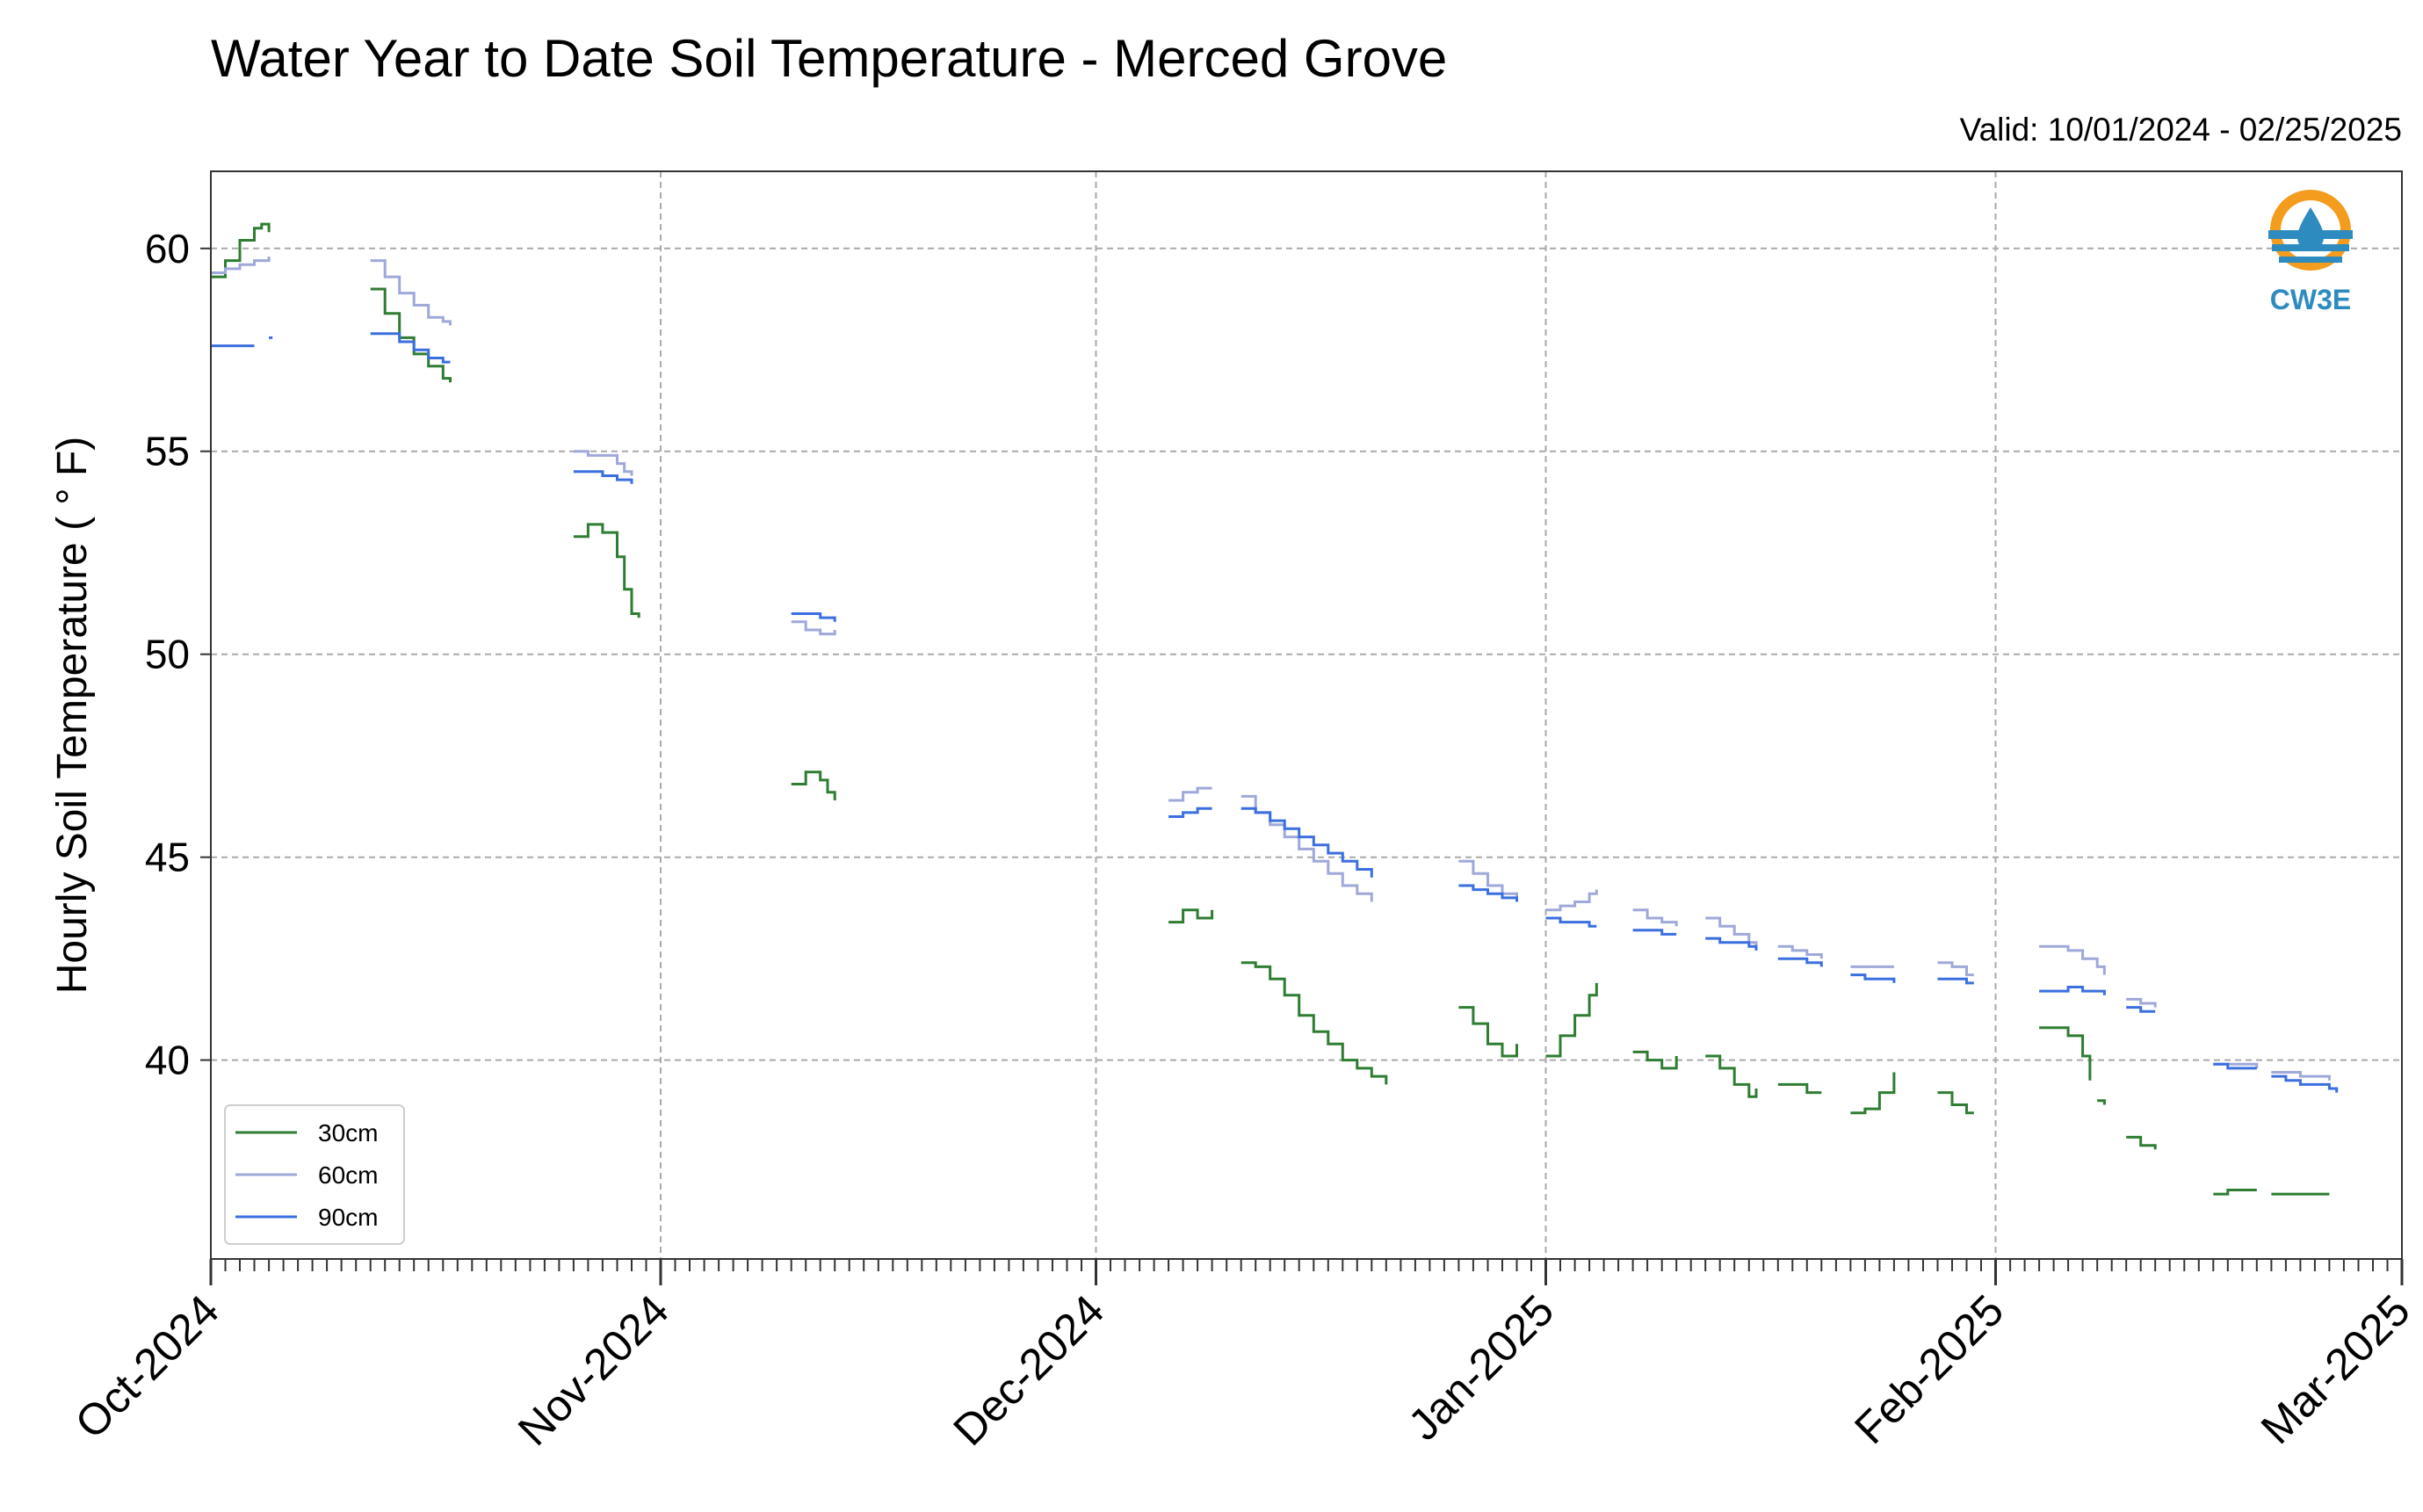  Describe the element at coordinates (167, 452) in the screenshot. I see `y-tick-label: 55` at that location.